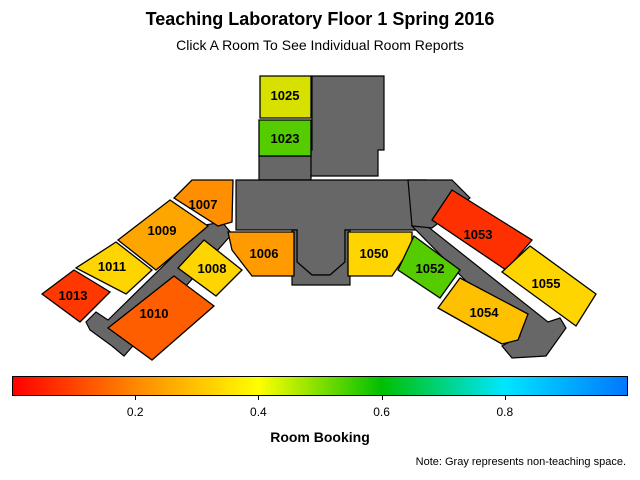 This screenshot has width=640, height=480. I want to click on colorbar-tick-label: 0.2, so click(135, 412).